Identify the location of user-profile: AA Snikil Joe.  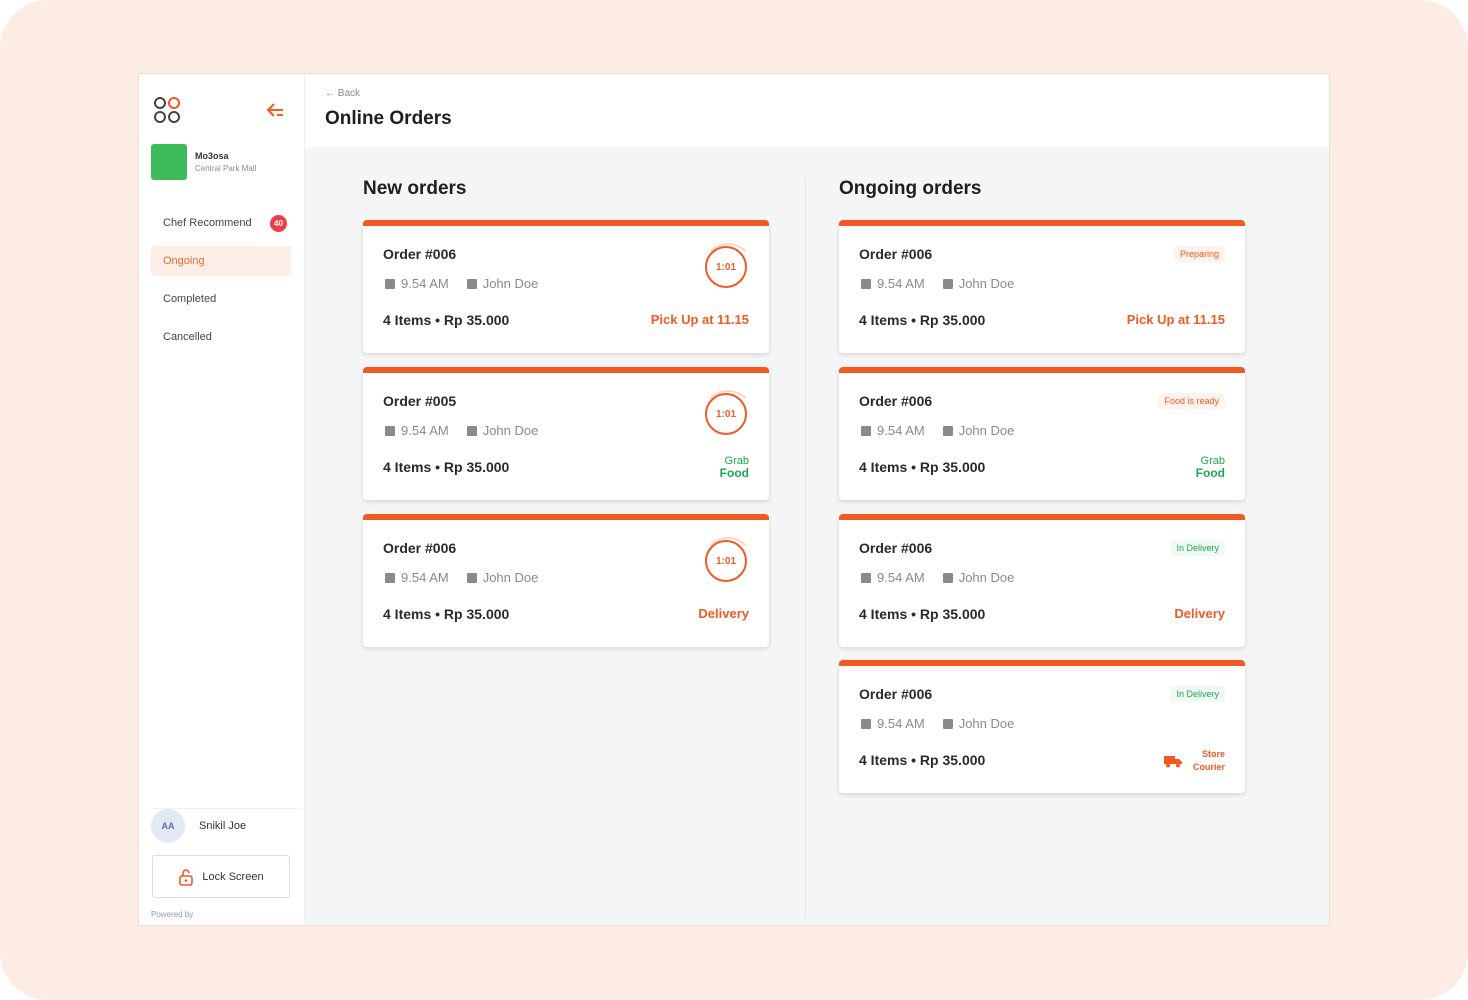
(226, 825).